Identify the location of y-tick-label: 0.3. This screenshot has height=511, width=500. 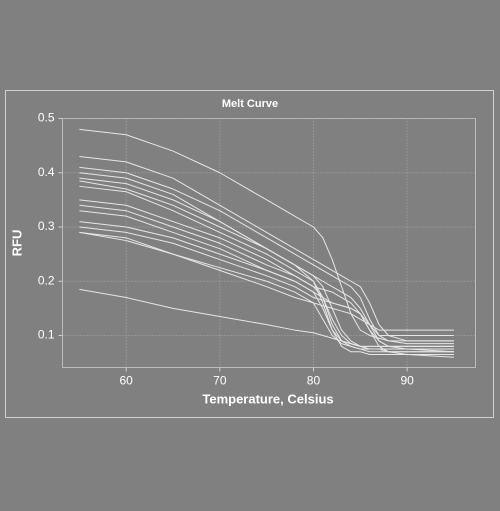
(46, 226).